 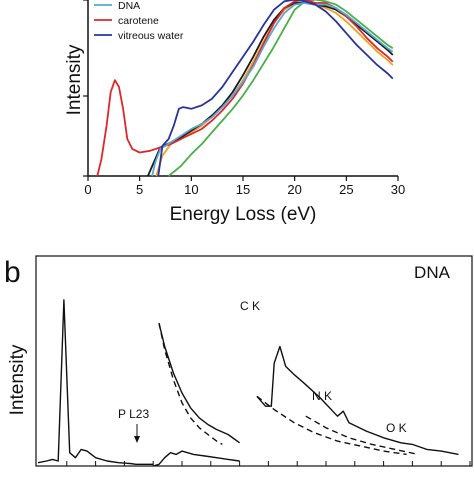 What do you see at coordinates (398, 189) in the screenshot?
I see `panel-a-x-tick-label: 30` at bounding box center [398, 189].